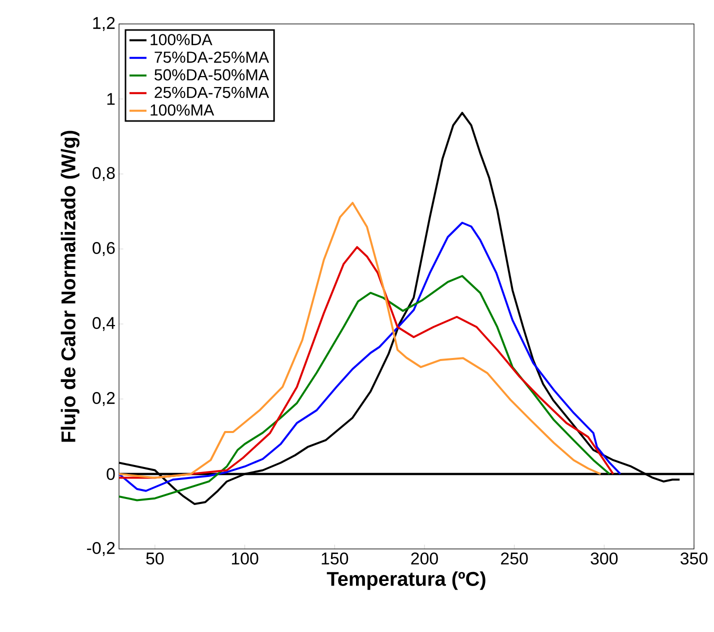  I want to click on y-axis-title: Flujo de Calor Normalizado (W/g), so click(70, 286).